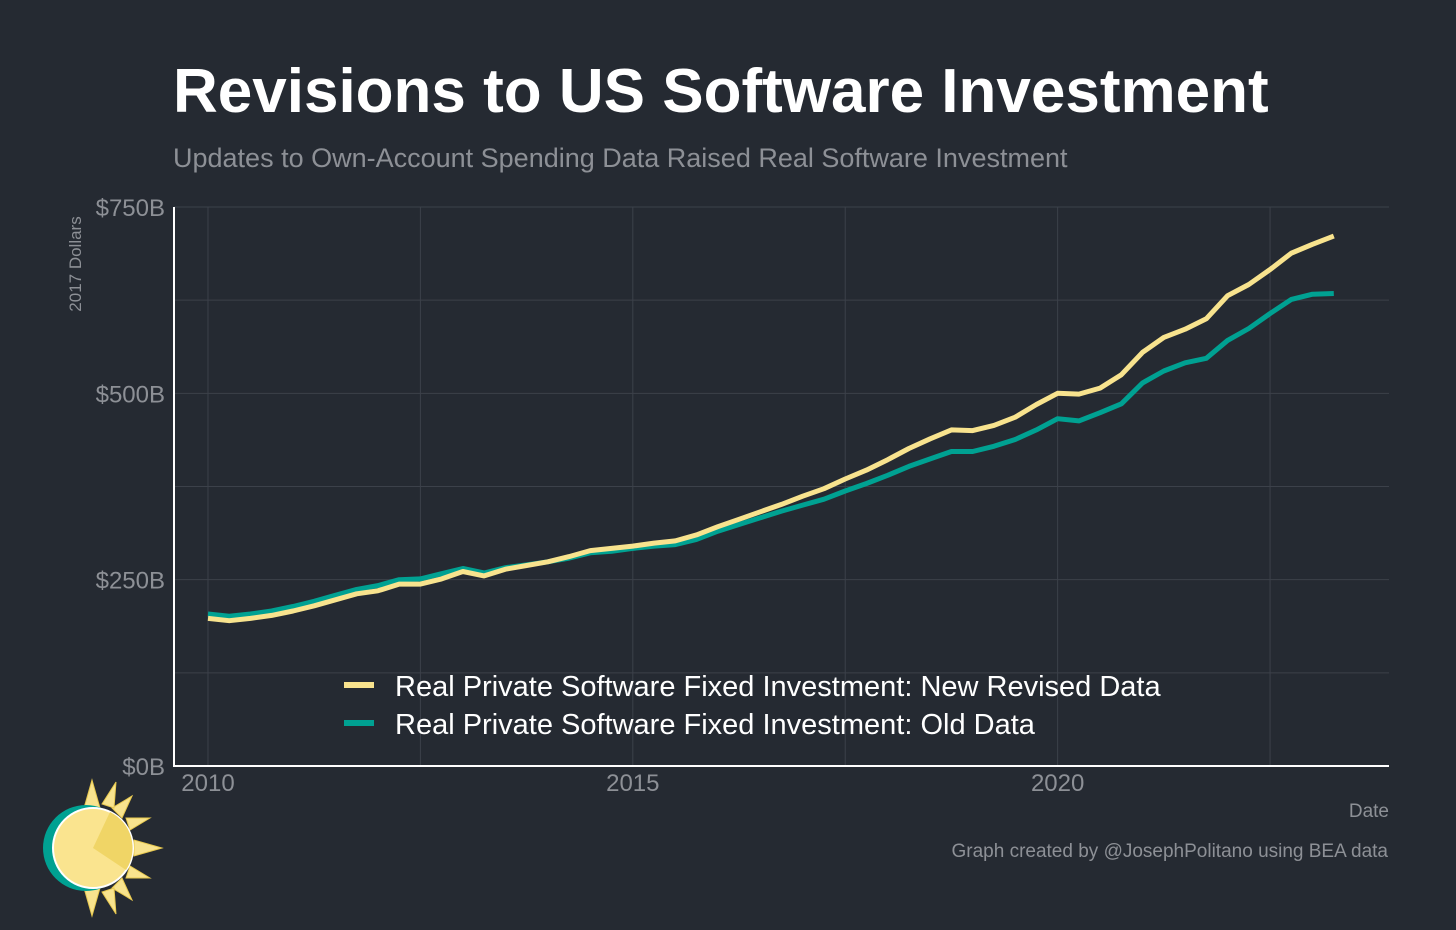  I want to click on y-tick-label: $500B, so click(130, 394).